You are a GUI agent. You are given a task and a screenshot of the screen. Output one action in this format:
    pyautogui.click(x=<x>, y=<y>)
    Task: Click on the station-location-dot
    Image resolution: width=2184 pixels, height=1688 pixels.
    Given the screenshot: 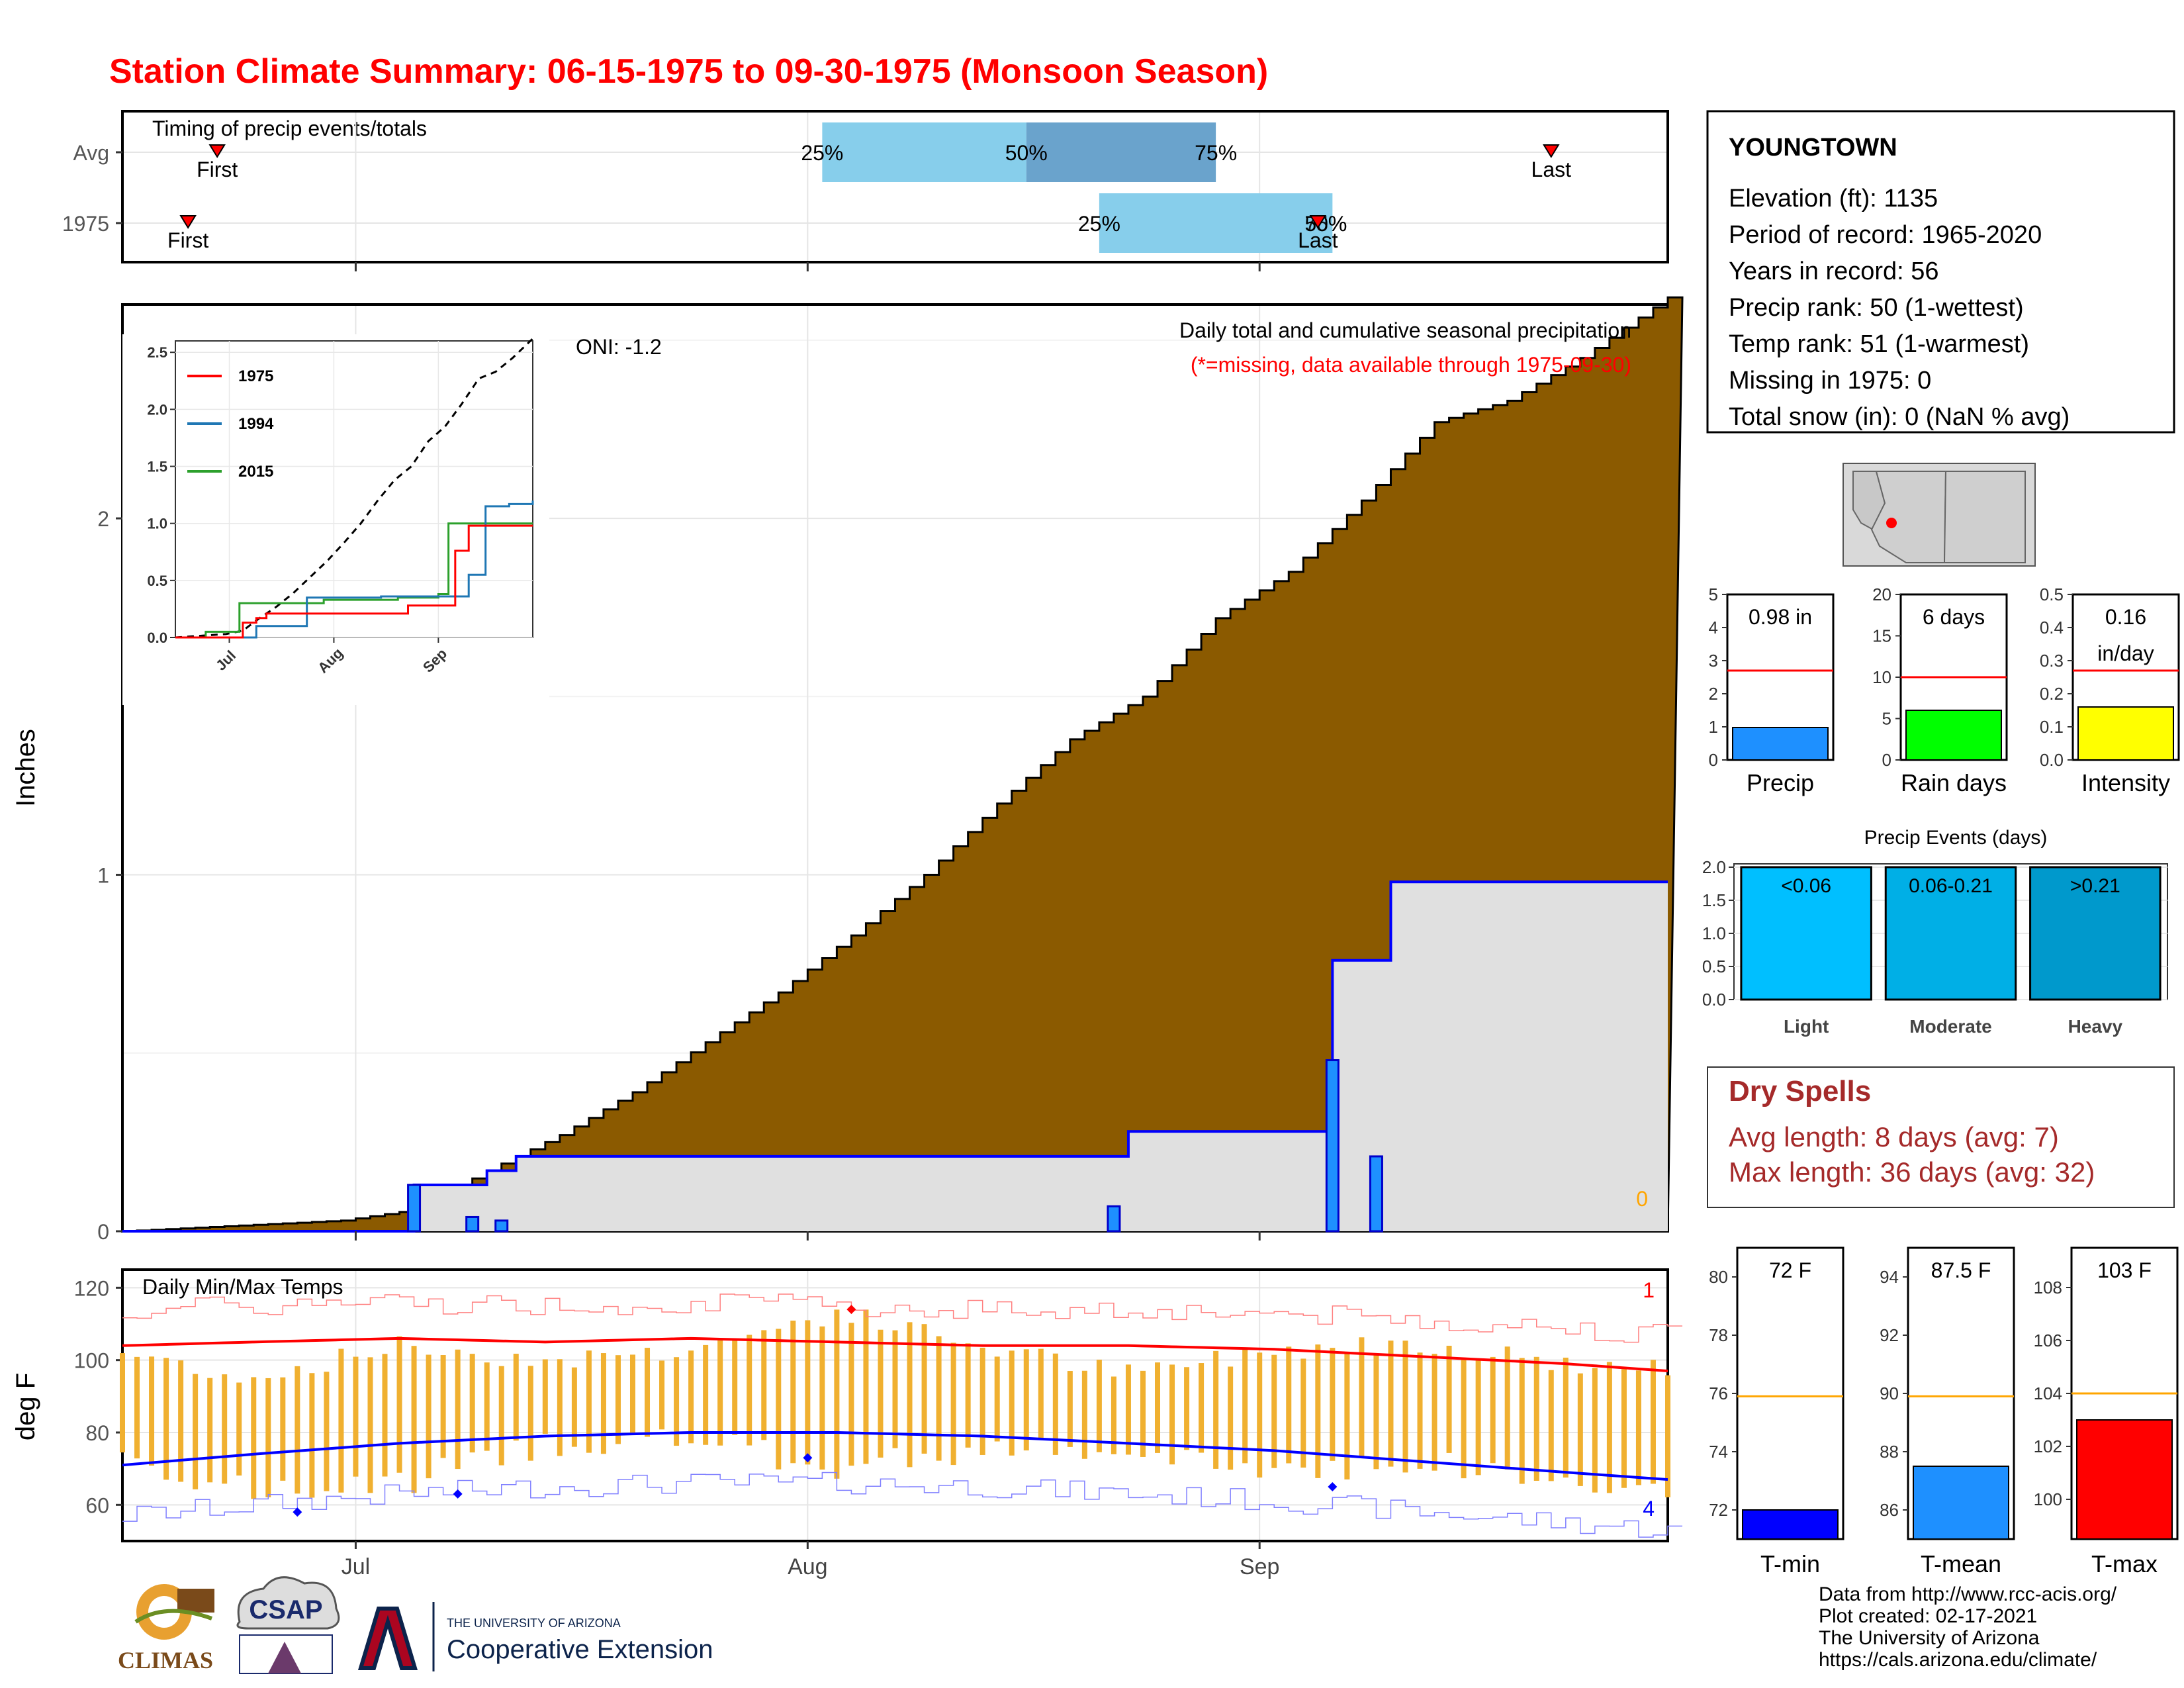 What is the action you would take?
    pyautogui.click(x=1891, y=523)
    